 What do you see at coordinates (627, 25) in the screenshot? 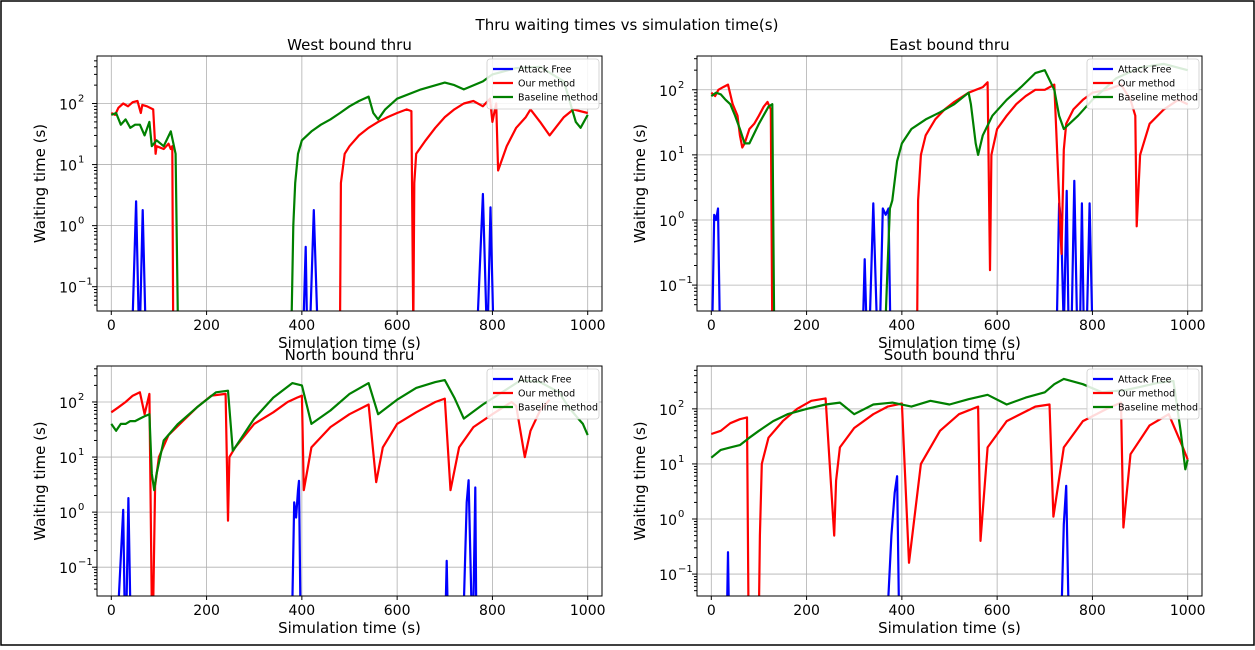
I see `figure-title: Thru waiting times vs simulation time(s)` at bounding box center [627, 25].